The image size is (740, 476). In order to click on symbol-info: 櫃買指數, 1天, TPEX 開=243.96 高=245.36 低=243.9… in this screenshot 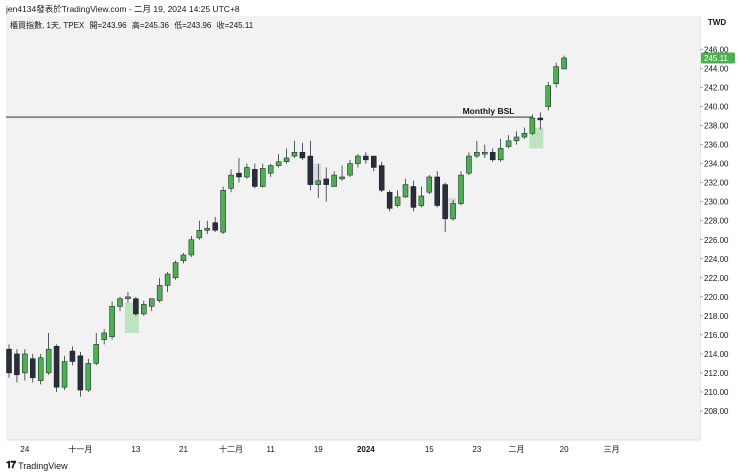, I will do `click(133, 25)`.